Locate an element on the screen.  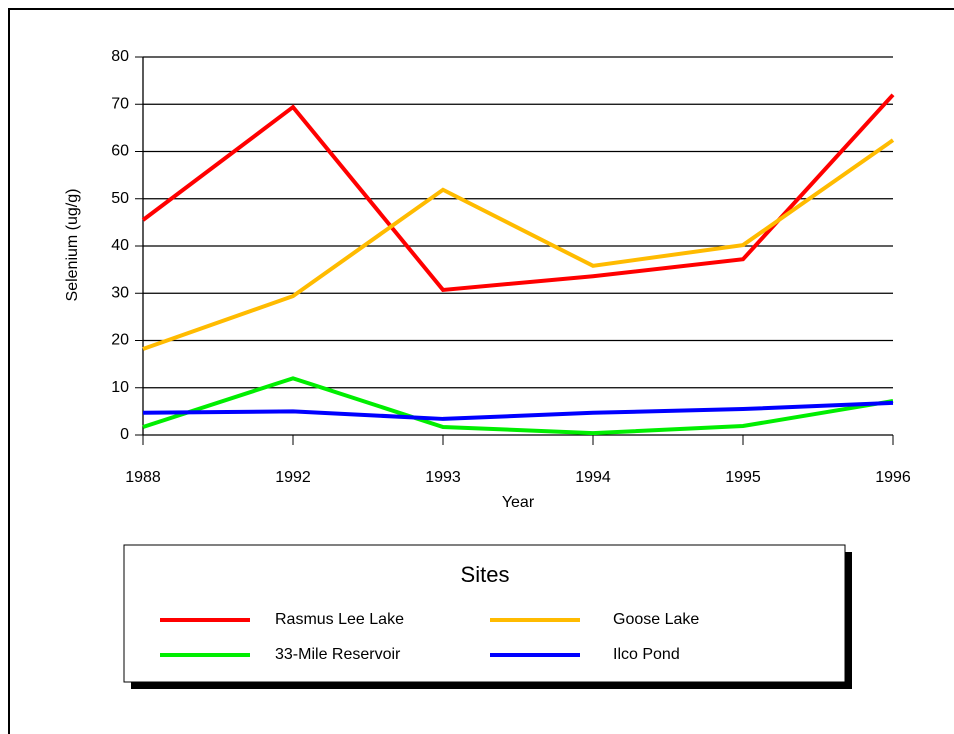
legend-label: Ilco Pond is located at coordinates (646, 654).